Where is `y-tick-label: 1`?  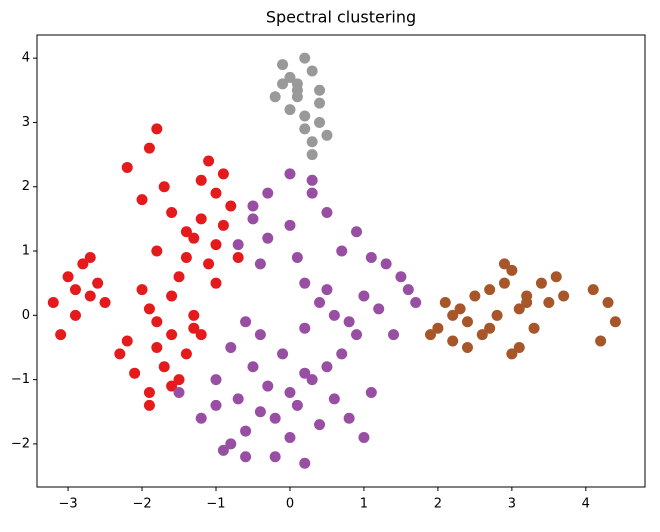
y-tick-label: 1 is located at coordinates (26, 251).